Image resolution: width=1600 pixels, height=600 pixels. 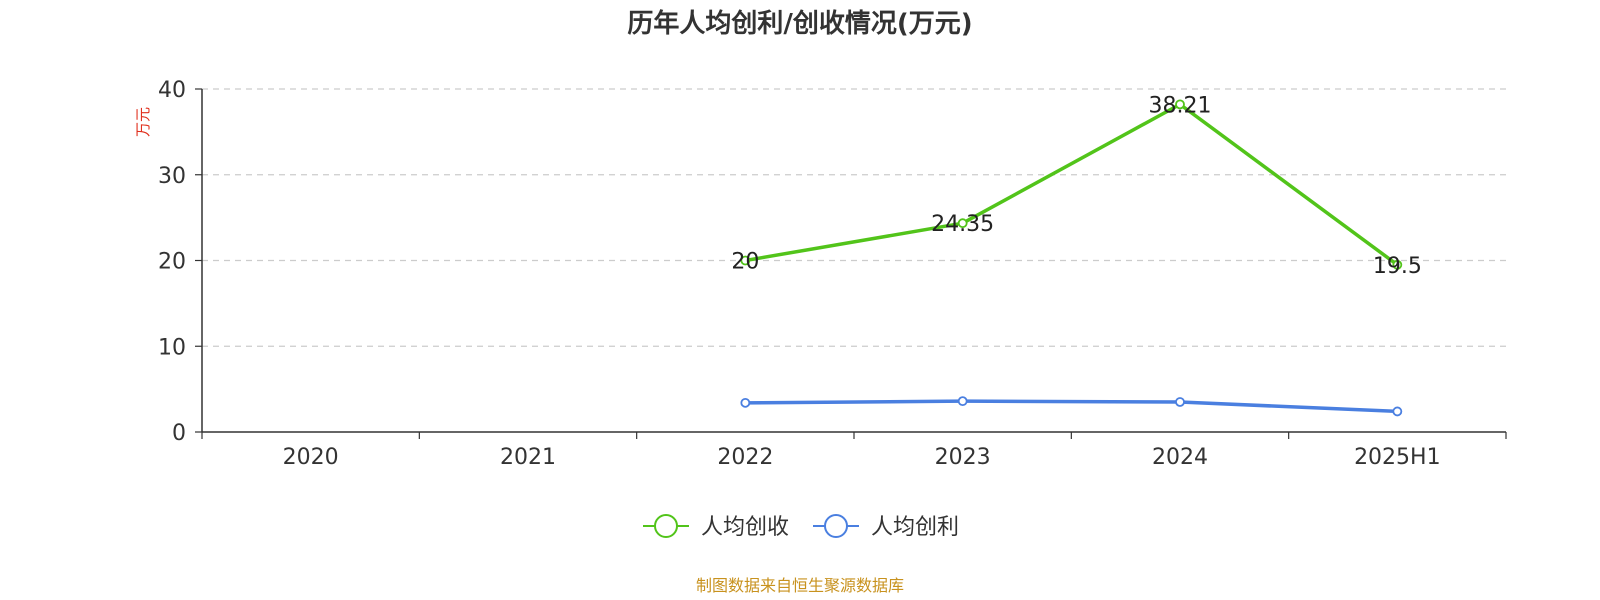 I want to click on legend-item-0: 人均创收, so click(x=716, y=527).